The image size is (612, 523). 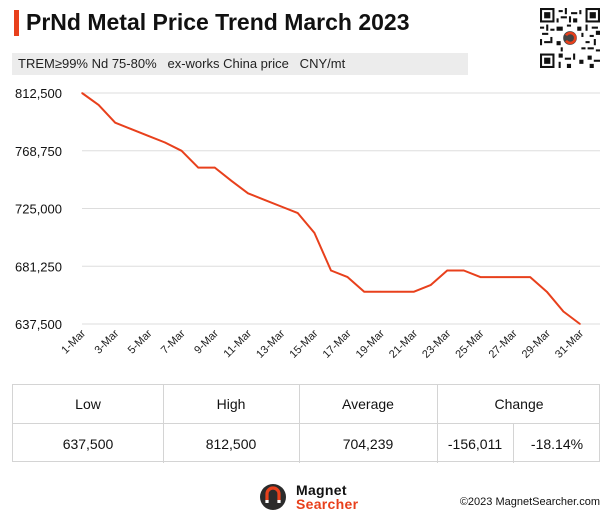 I want to click on logo-text-magnet: Magnet, so click(x=321, y=490).